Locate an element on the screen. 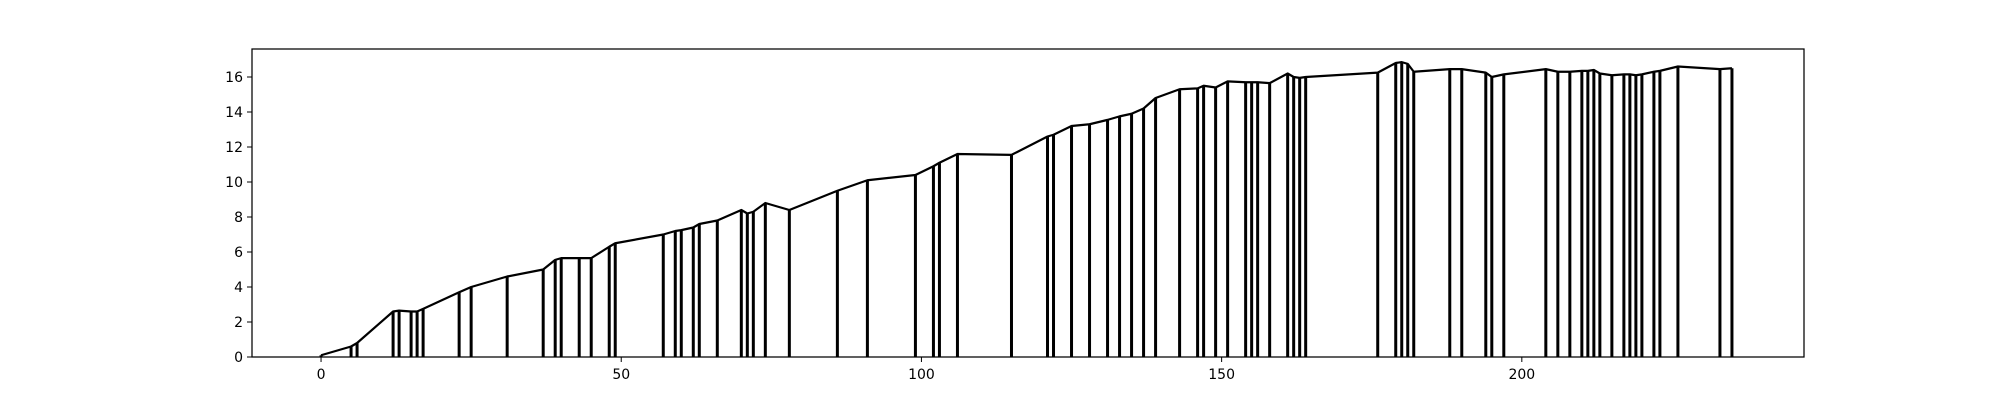 The image size is (2000, 400). x-tick-label: 100 is located at coordinates (921, 375).